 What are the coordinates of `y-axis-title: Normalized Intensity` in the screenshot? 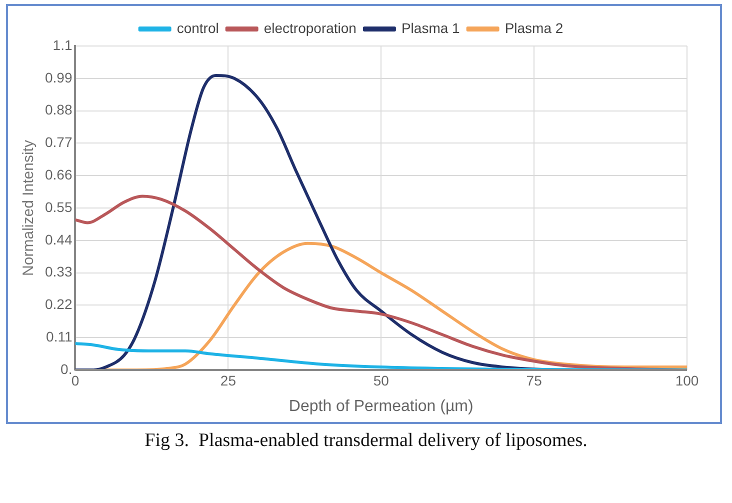 It's located at (29, 208).